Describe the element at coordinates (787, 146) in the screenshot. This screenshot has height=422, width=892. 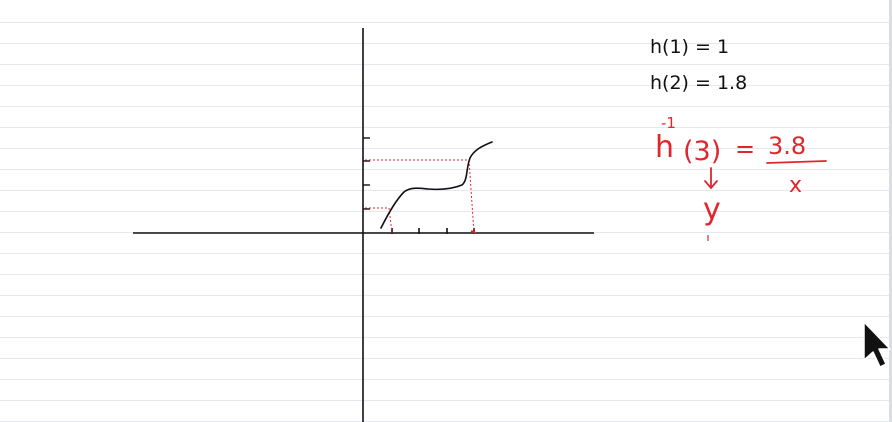
I see `fraction-numerator: 3.8` at that location.